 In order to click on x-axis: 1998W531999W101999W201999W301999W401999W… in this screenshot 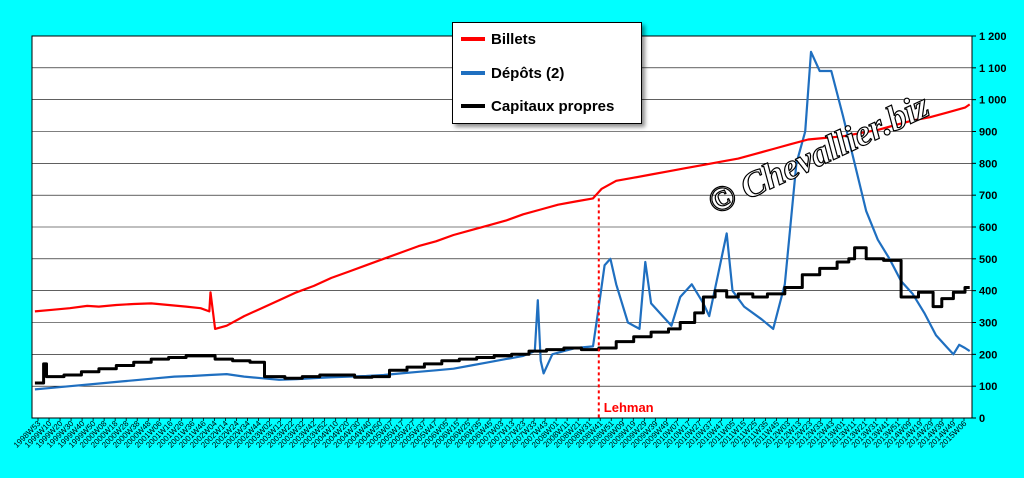, I will do `click(490, 434)`.